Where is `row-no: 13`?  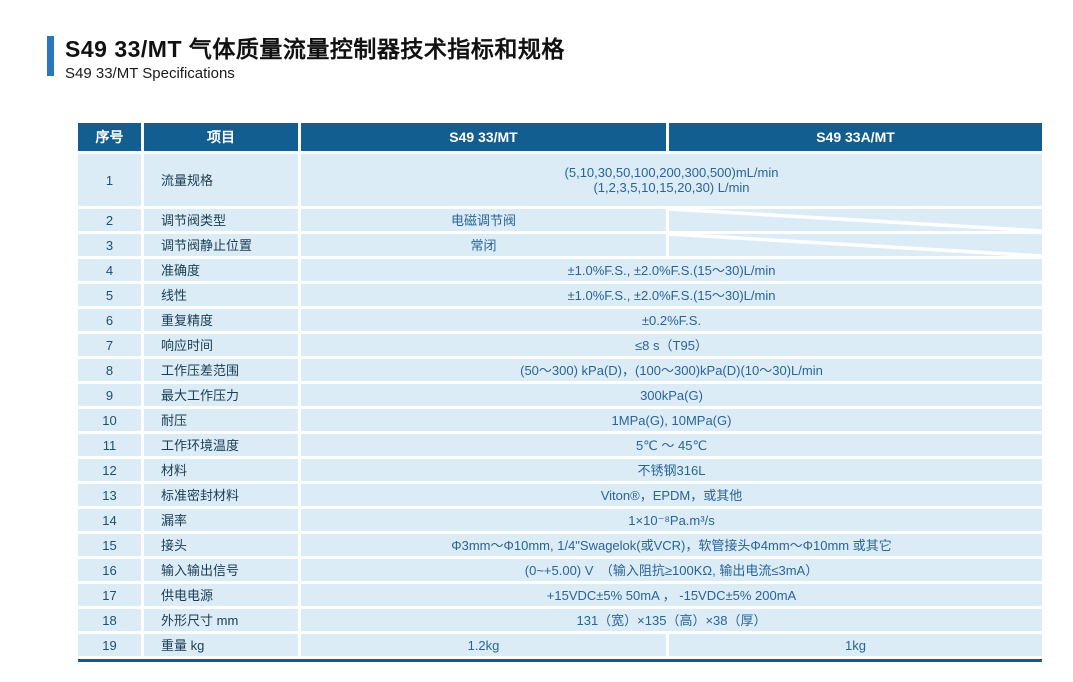
row-no: 13 is located at coordinates (109, 495).